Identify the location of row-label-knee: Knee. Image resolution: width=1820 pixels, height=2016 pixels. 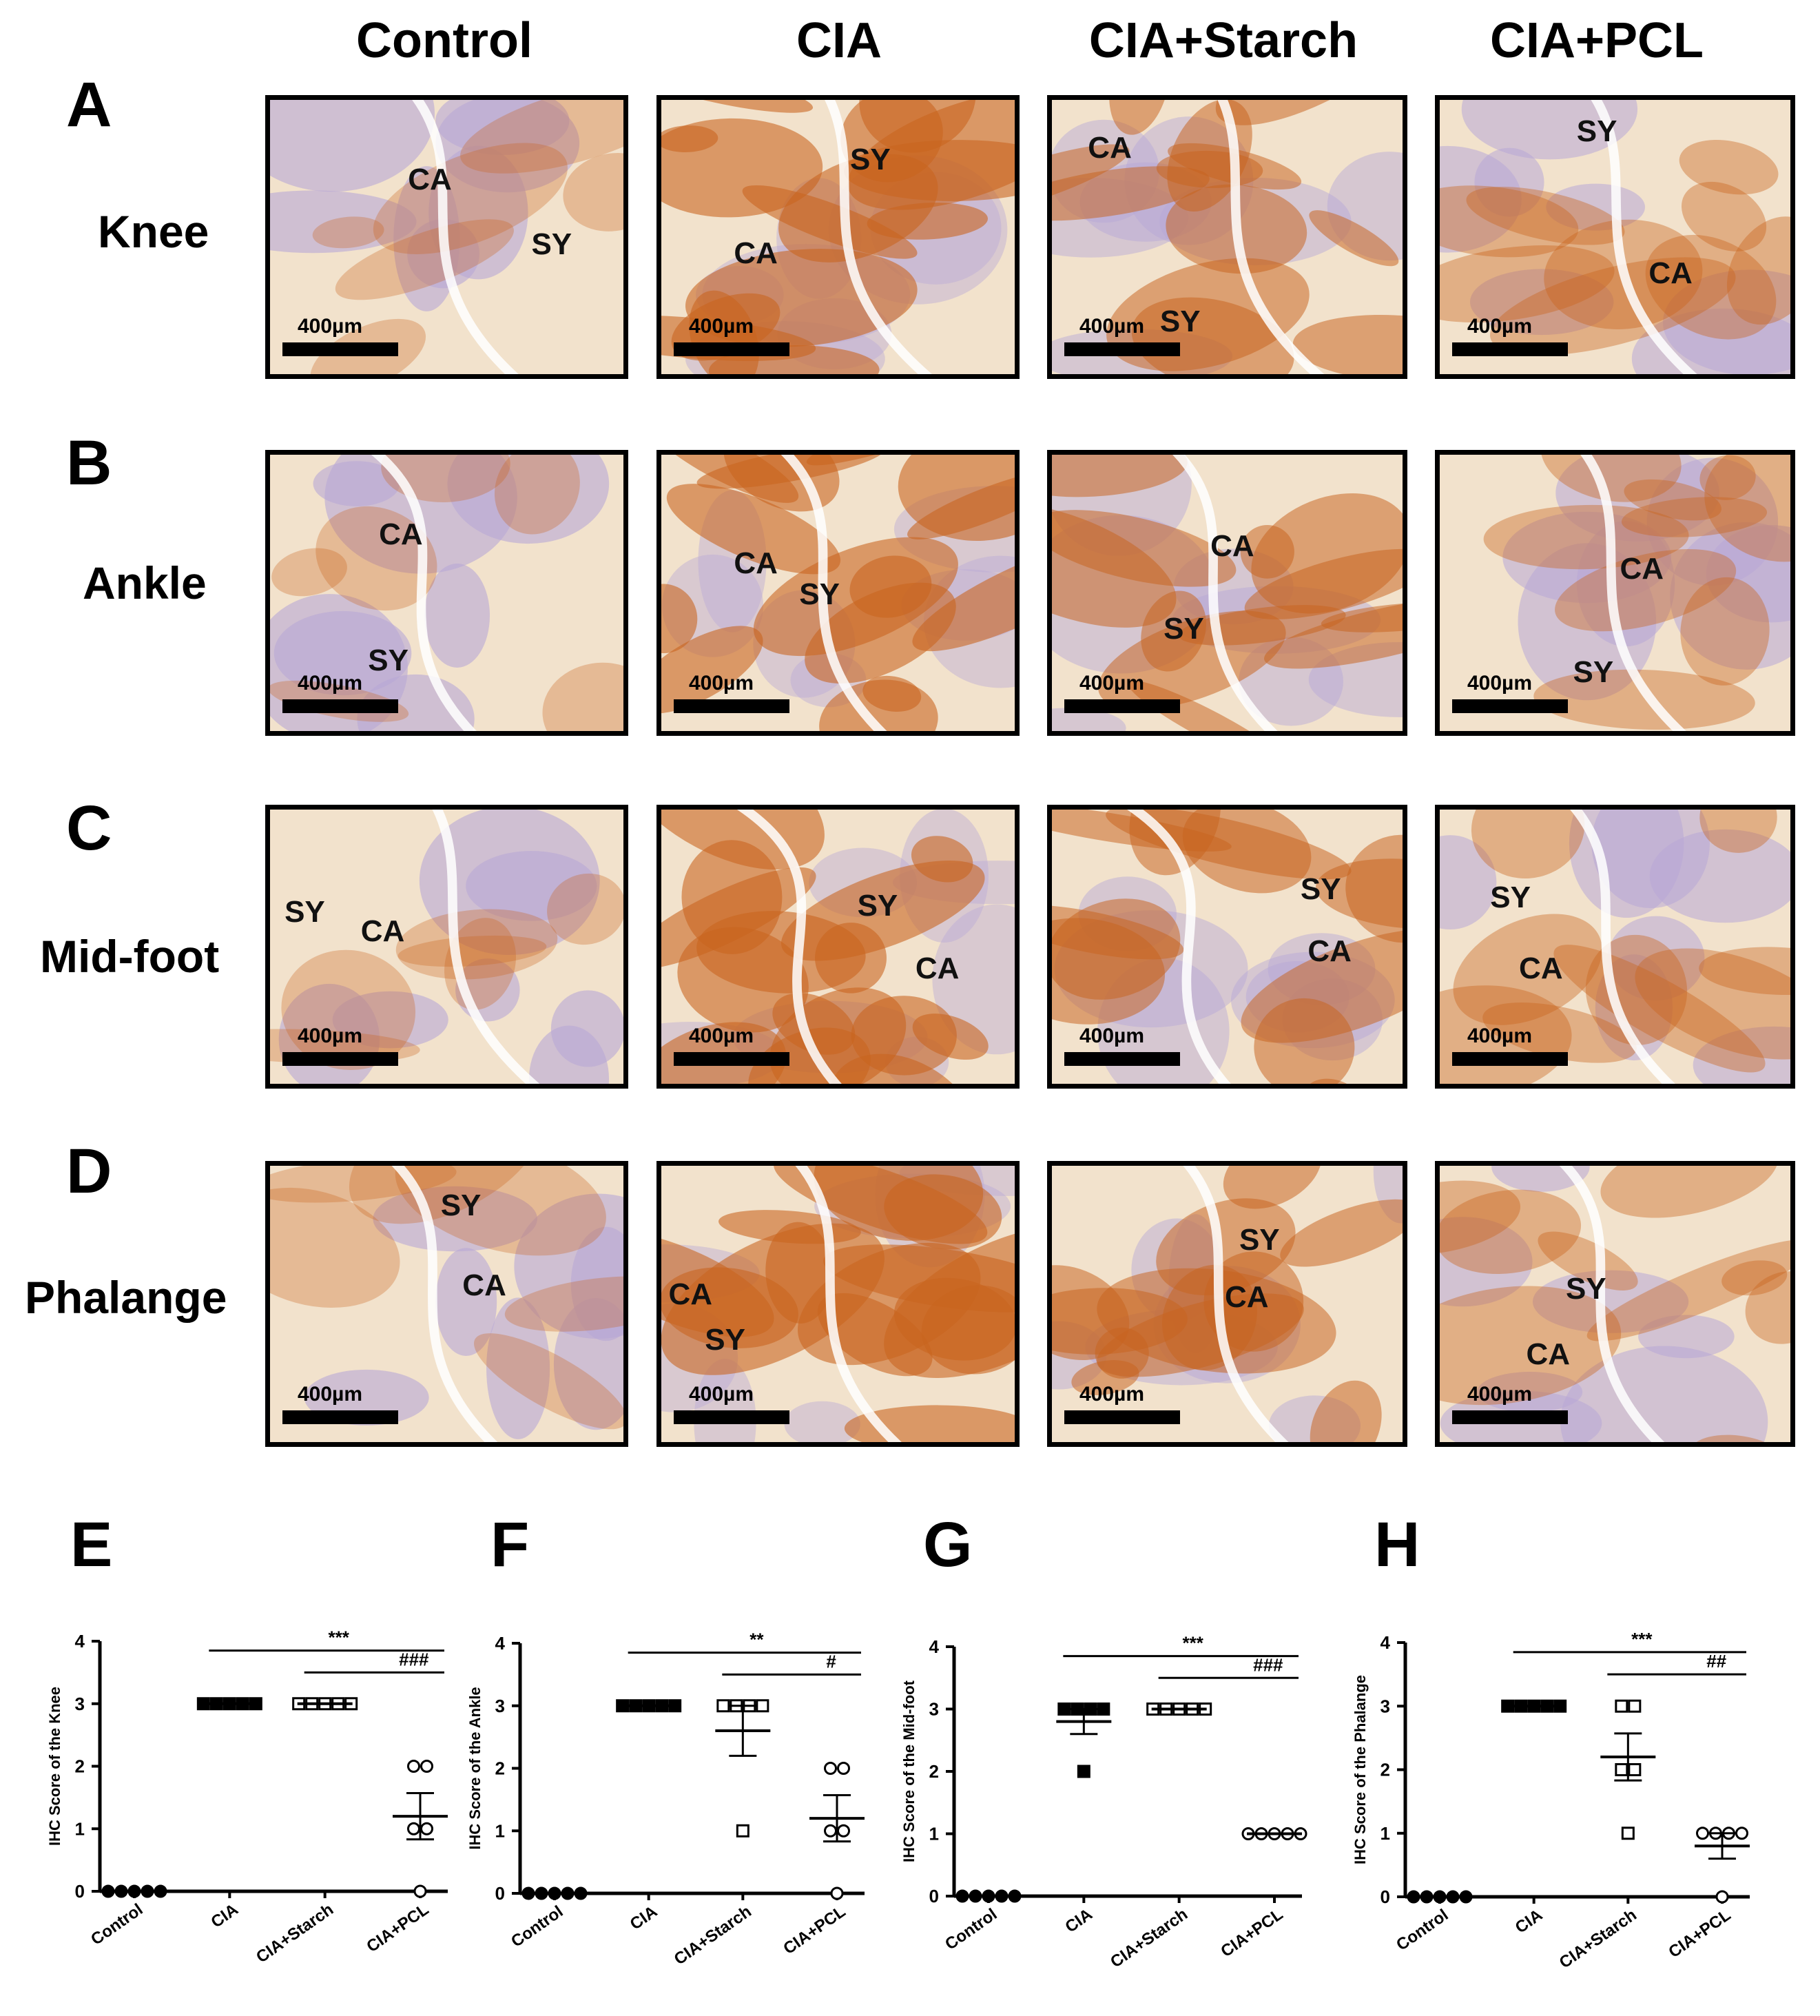
(153, 231).